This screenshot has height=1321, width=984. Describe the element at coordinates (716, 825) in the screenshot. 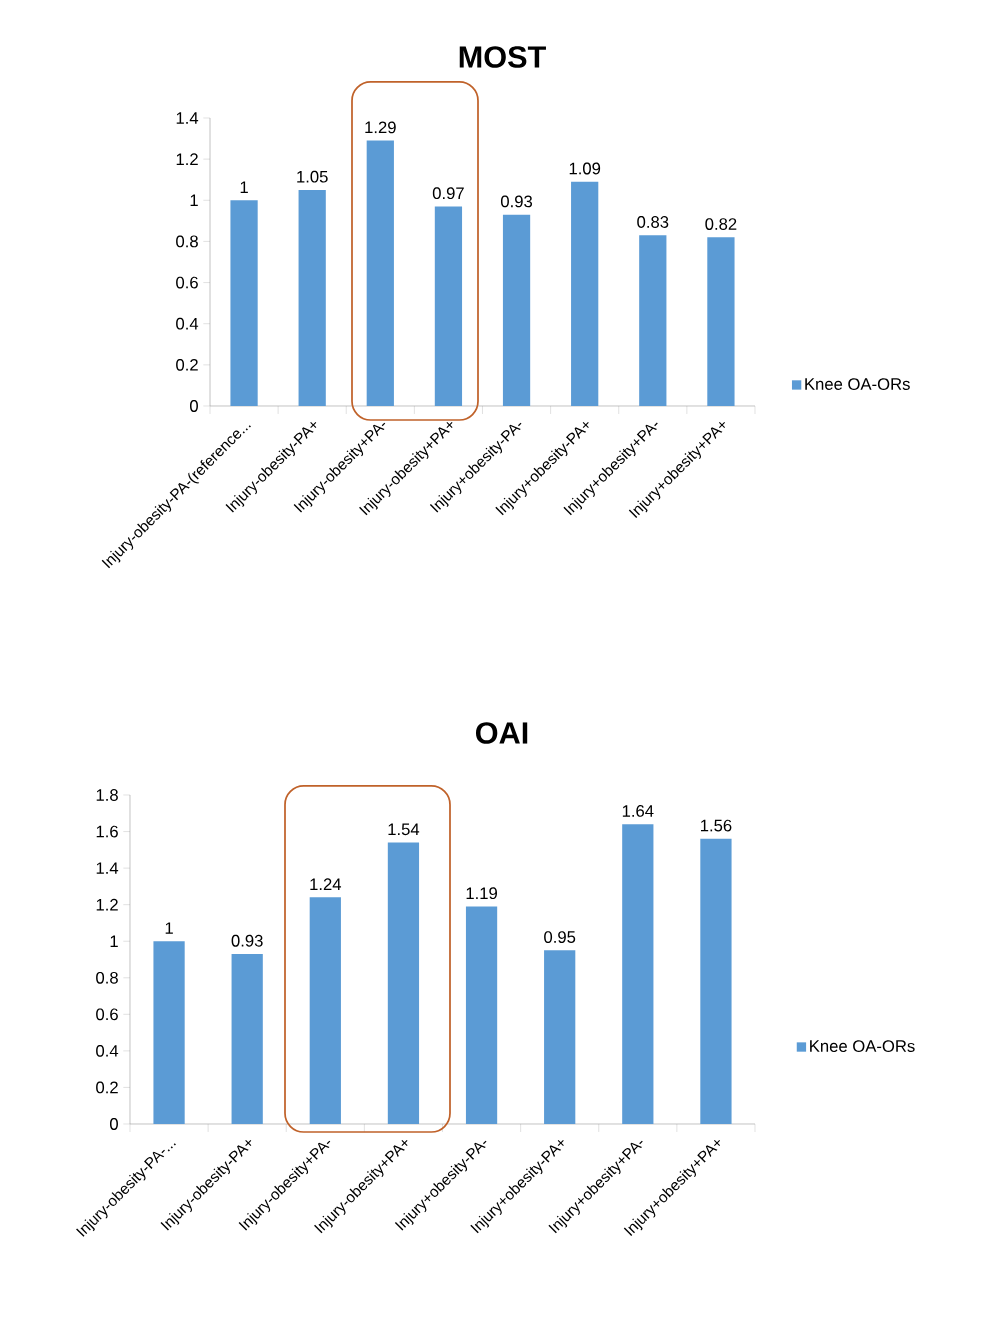

I see `data-label: 1.56` at that location.